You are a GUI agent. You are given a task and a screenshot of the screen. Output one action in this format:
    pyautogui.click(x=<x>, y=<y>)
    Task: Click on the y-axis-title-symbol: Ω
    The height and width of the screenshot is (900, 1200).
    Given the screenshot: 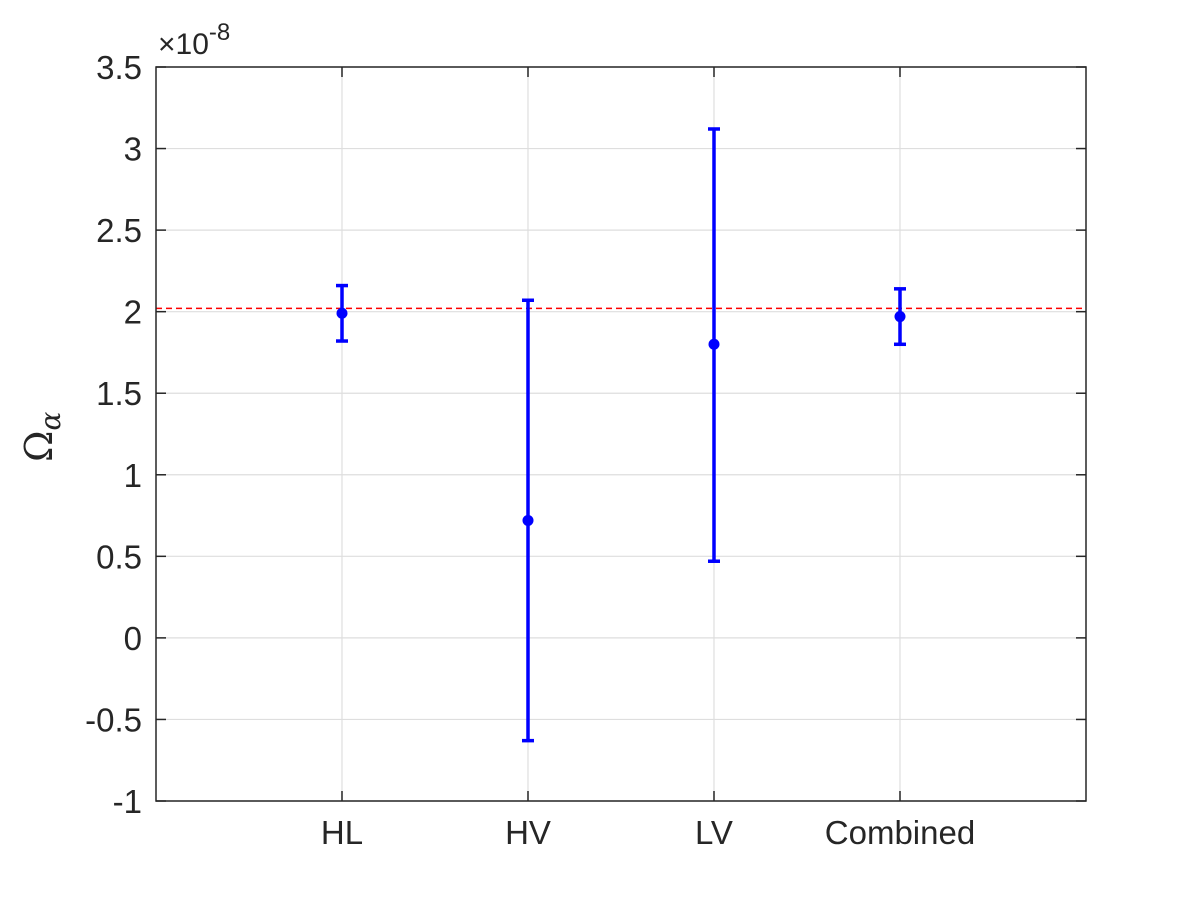 What is the action you would take?
    pyautogui.click(x=39, y=446)
    